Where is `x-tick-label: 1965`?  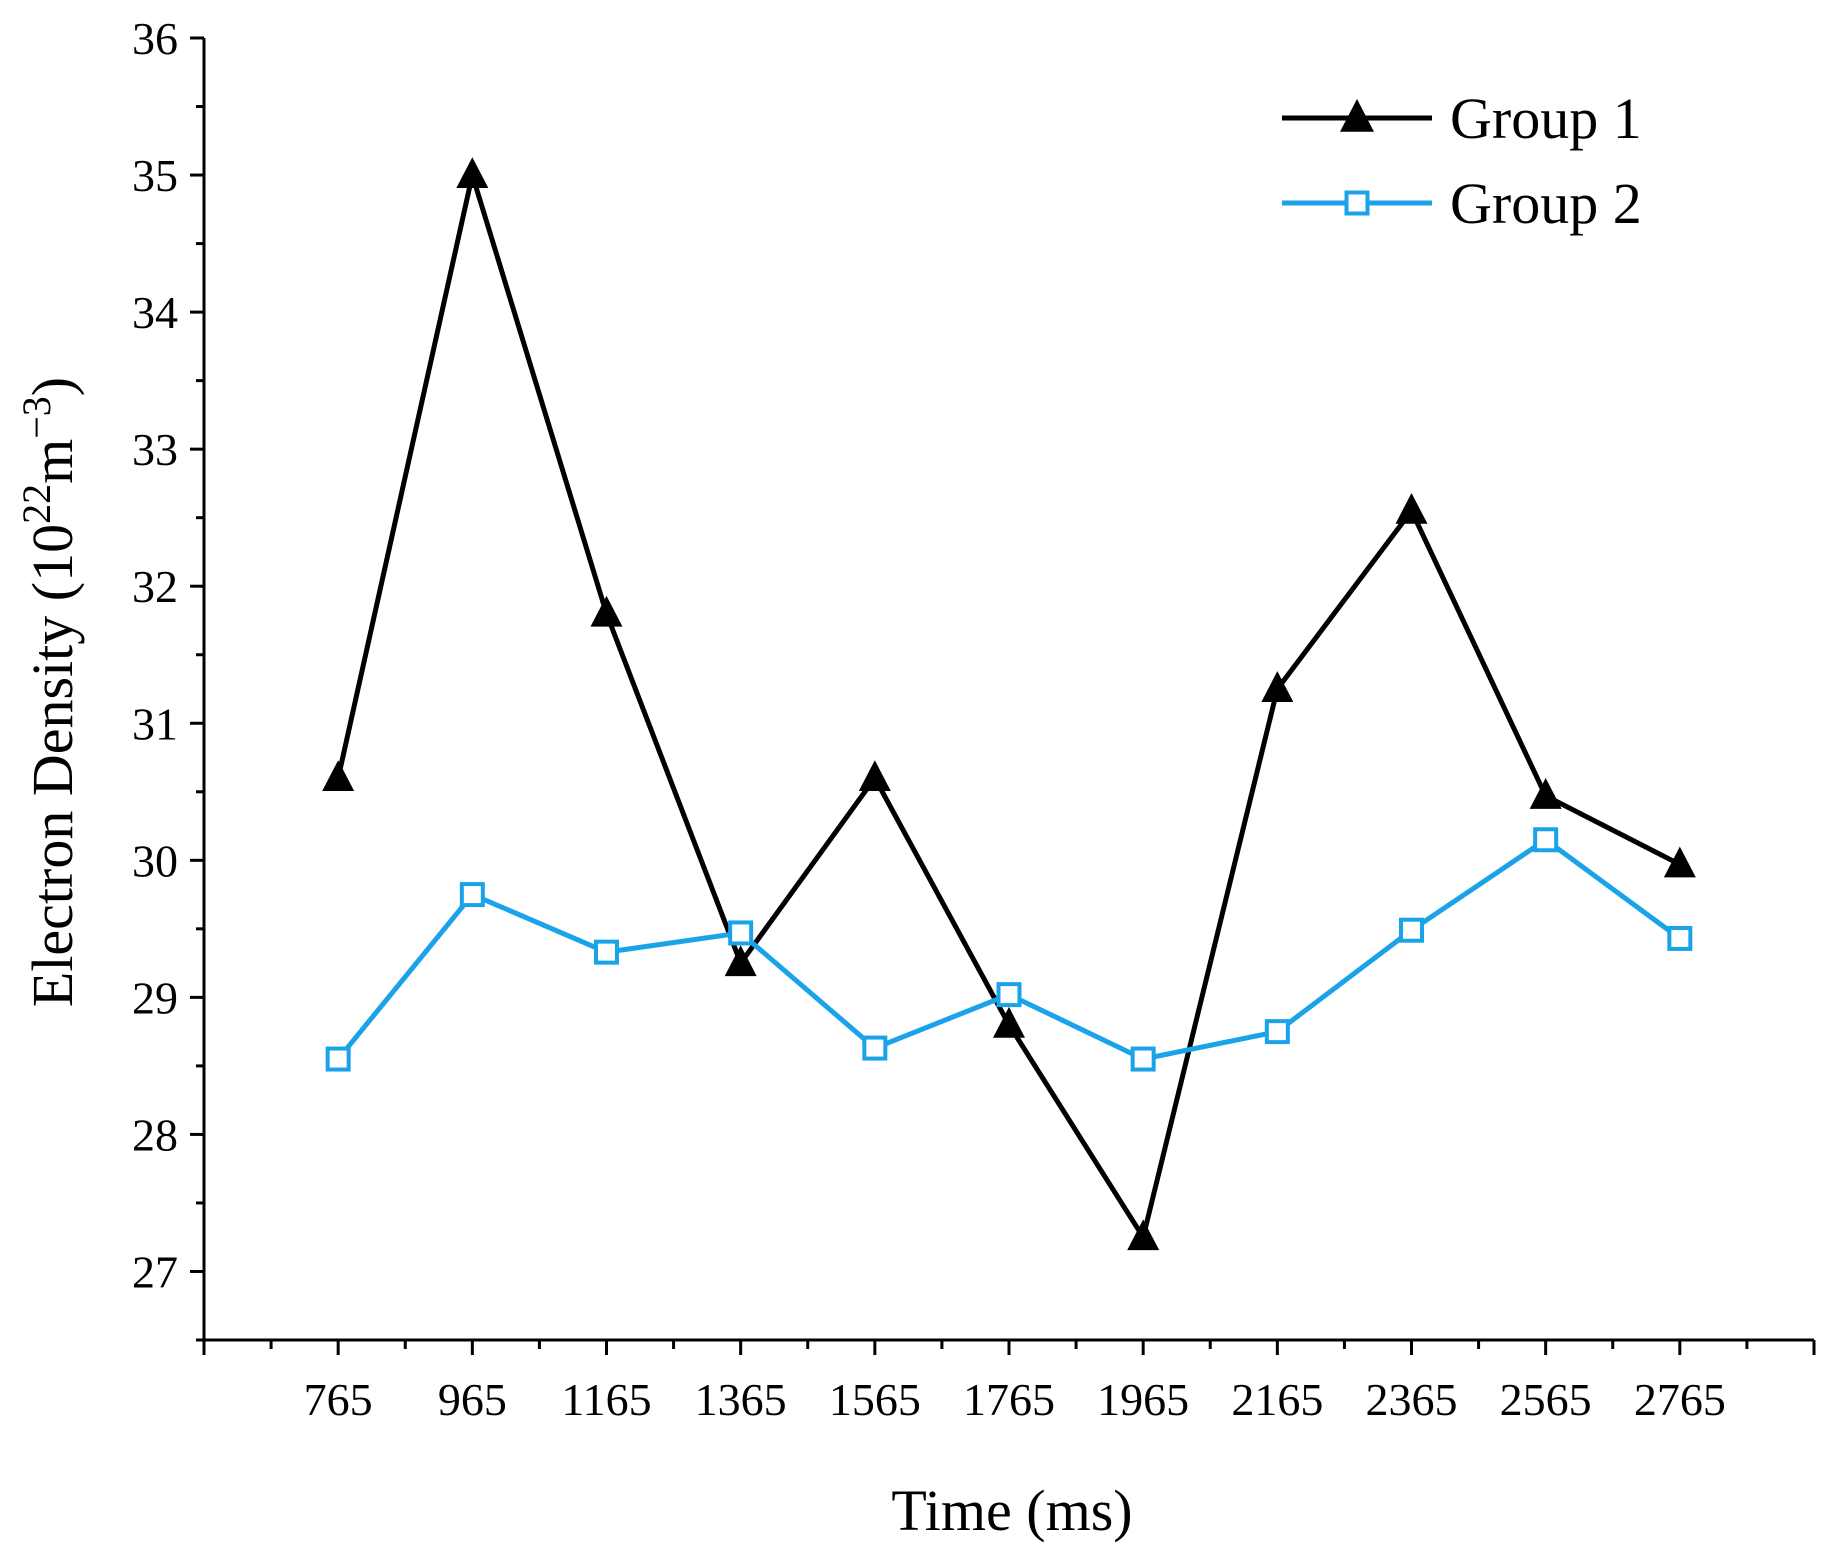 x-tick-label: 1965 is located at coordinates (1143, 1399).